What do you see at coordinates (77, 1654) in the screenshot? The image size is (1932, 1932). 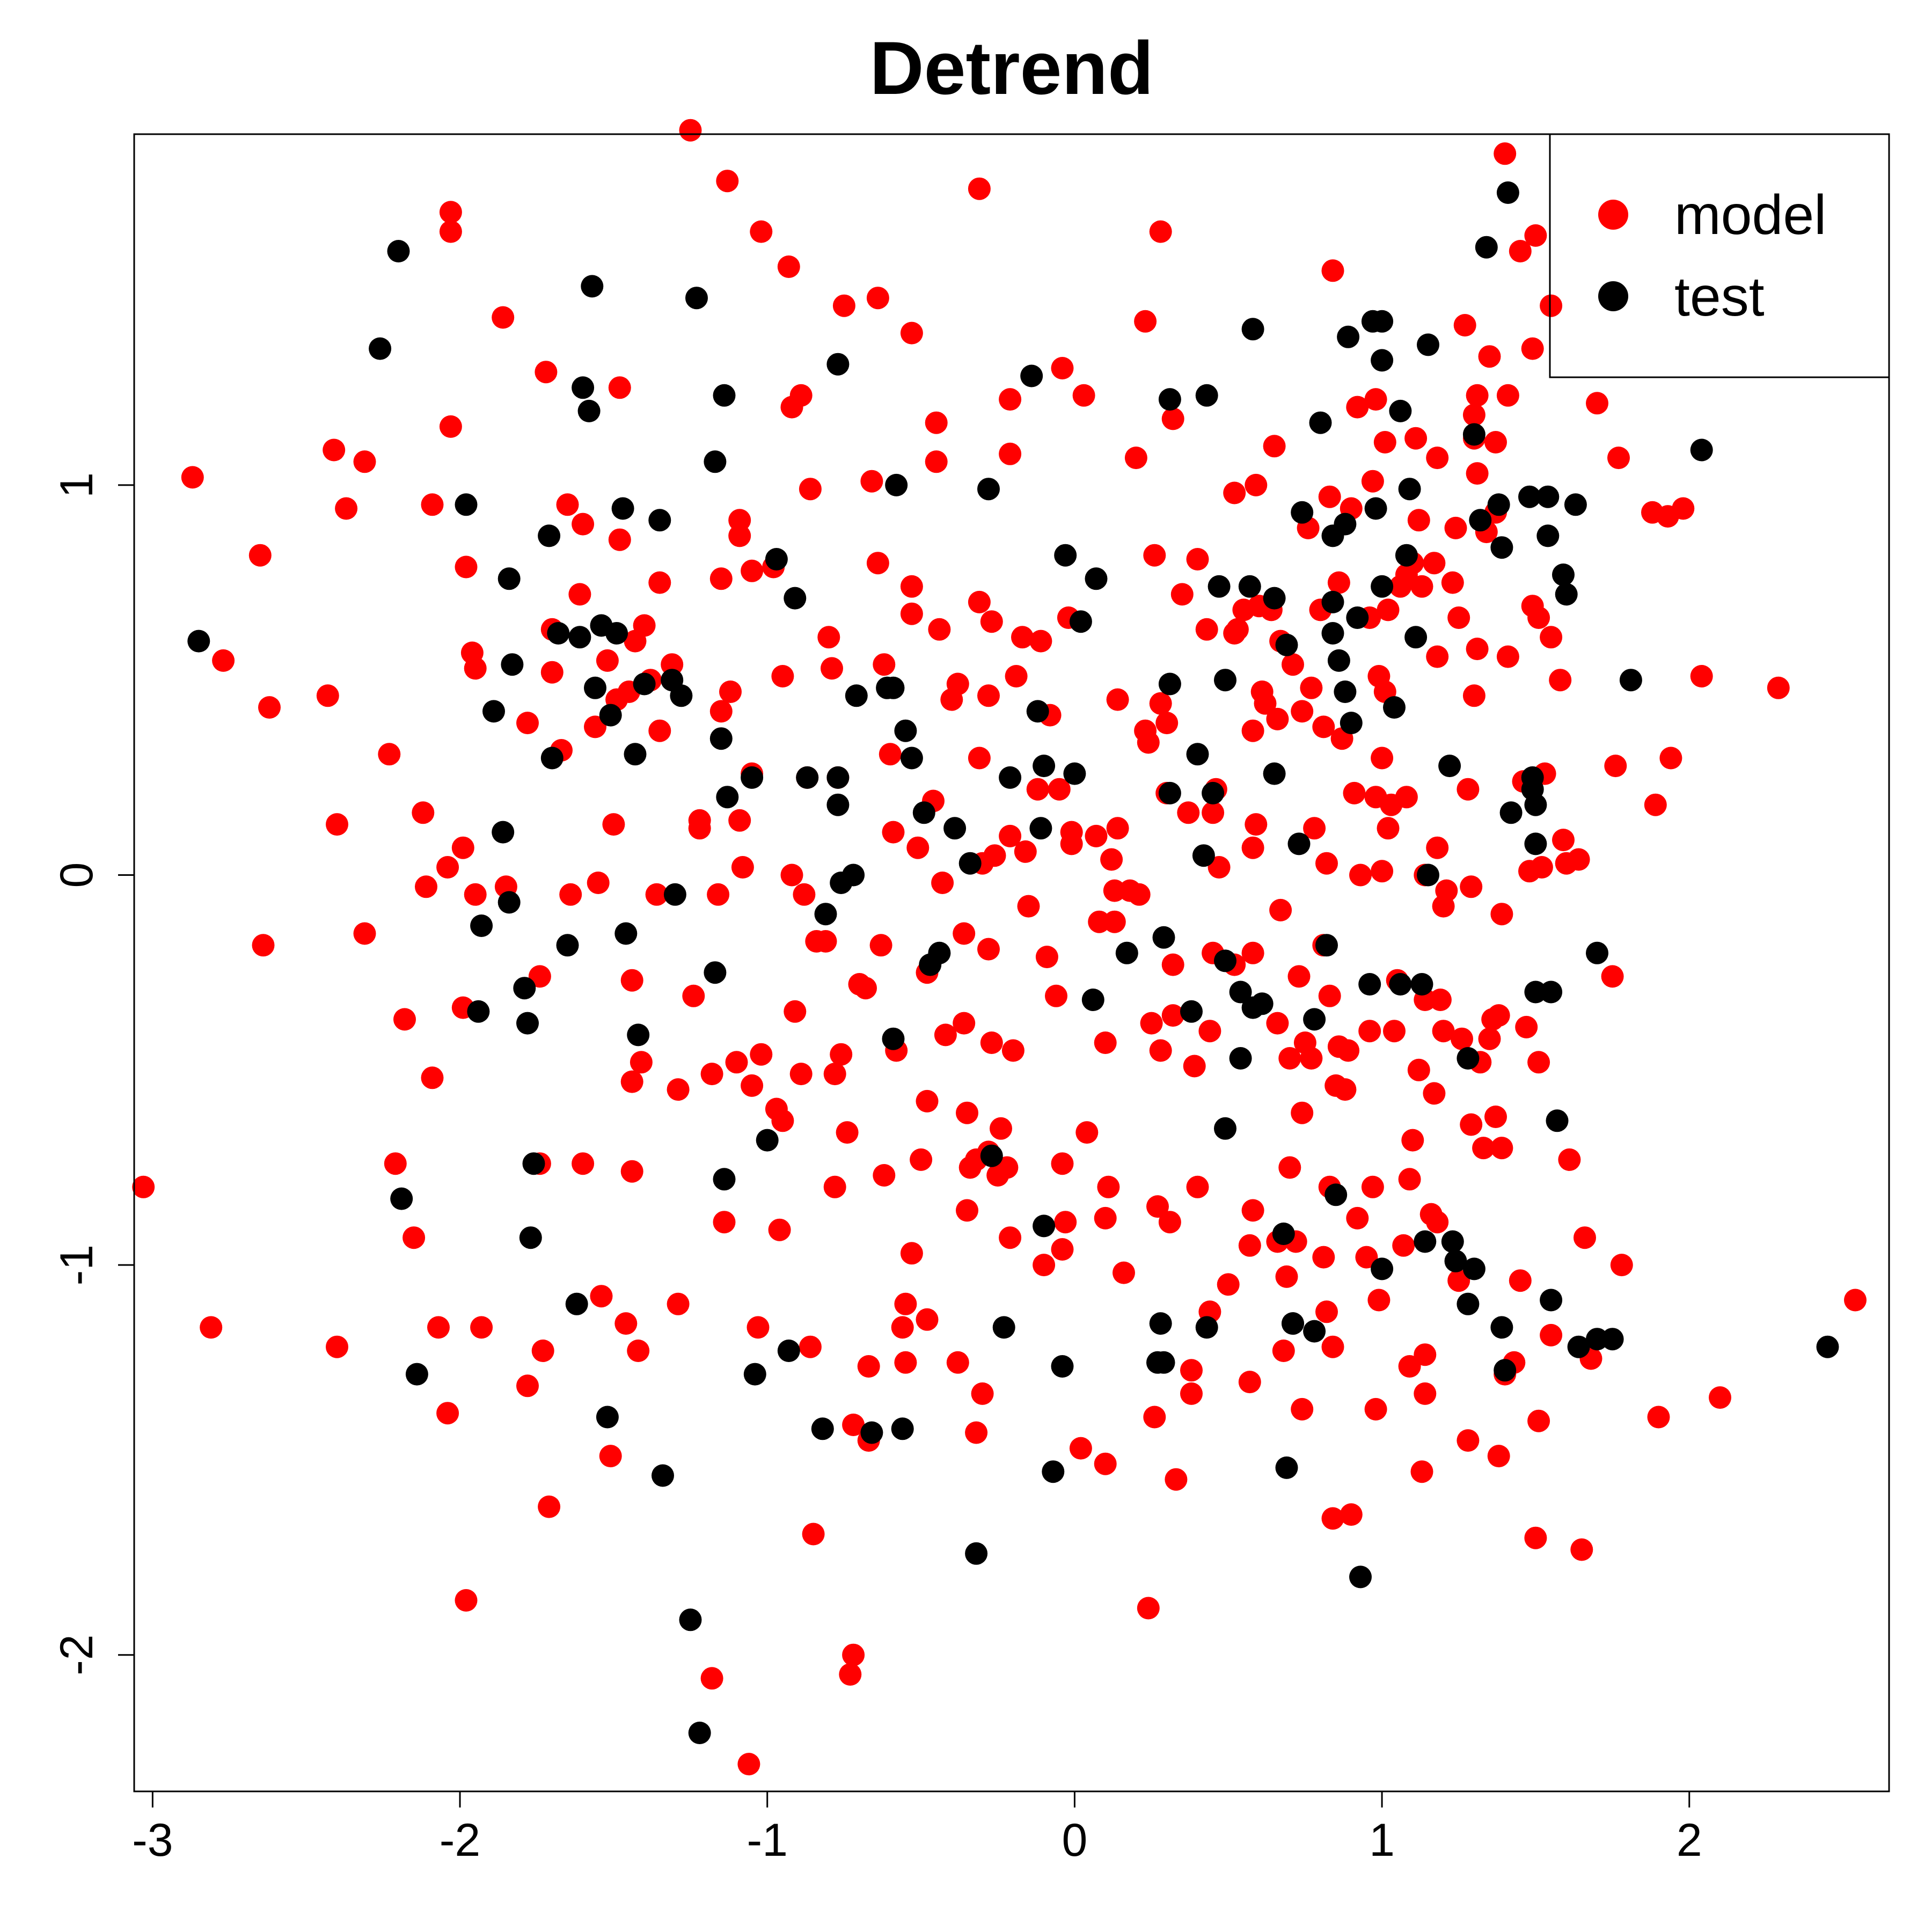 I see `y-tick-label: -2` at bounding box center [77, 1654].